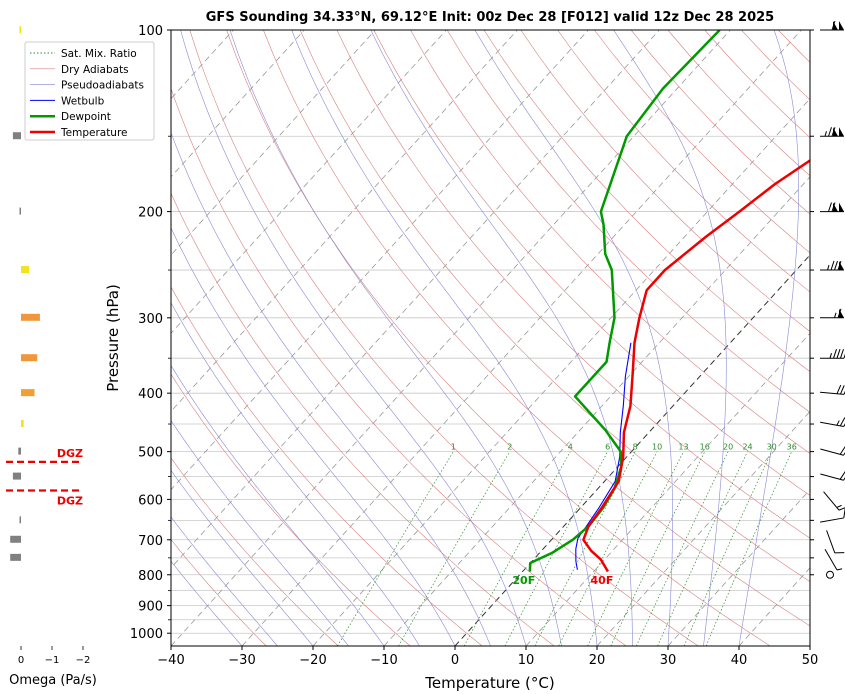  What do you see at coordinates (772, 447) in the screenshot?
I see `mixing-ratio-label: 30` at bounding box center [772, 447].